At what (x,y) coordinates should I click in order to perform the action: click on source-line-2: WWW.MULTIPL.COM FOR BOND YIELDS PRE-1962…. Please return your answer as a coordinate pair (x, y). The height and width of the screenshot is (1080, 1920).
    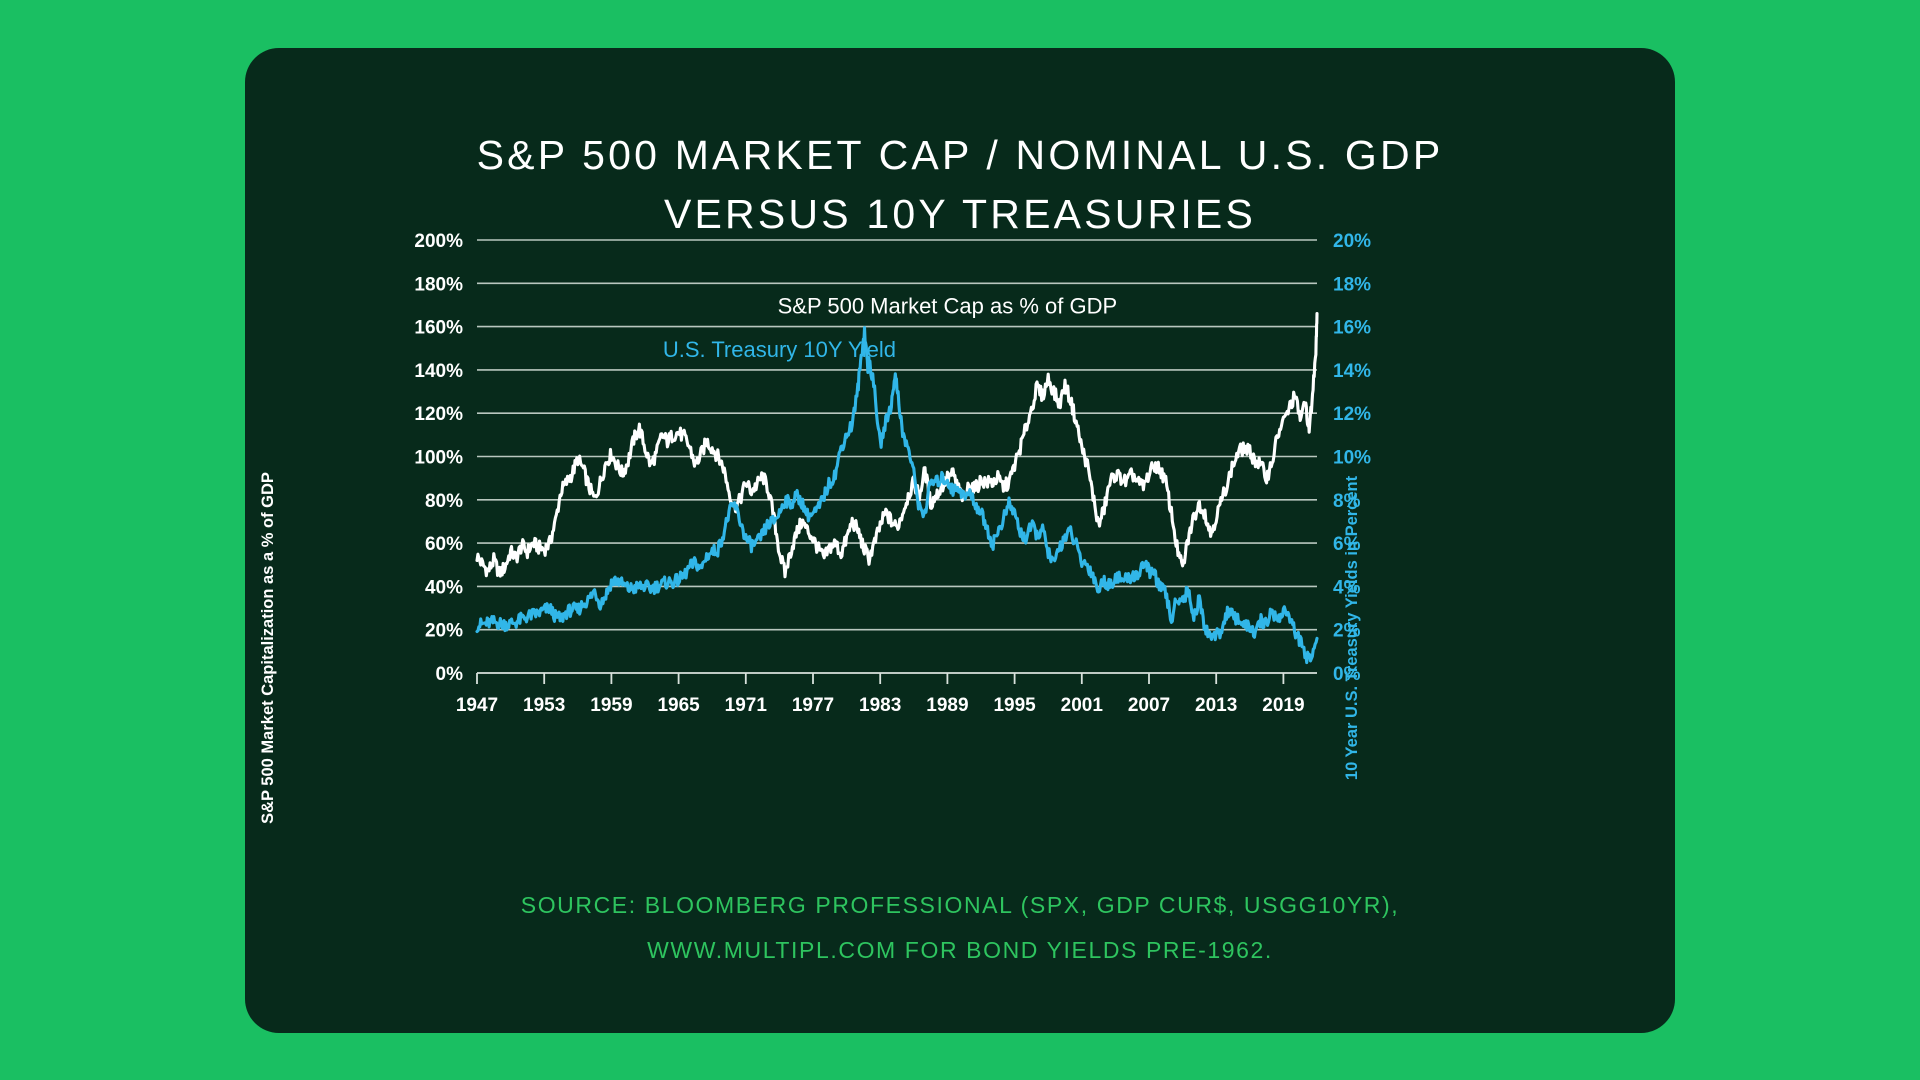
    Looking at the image, I should click on (960, 949).